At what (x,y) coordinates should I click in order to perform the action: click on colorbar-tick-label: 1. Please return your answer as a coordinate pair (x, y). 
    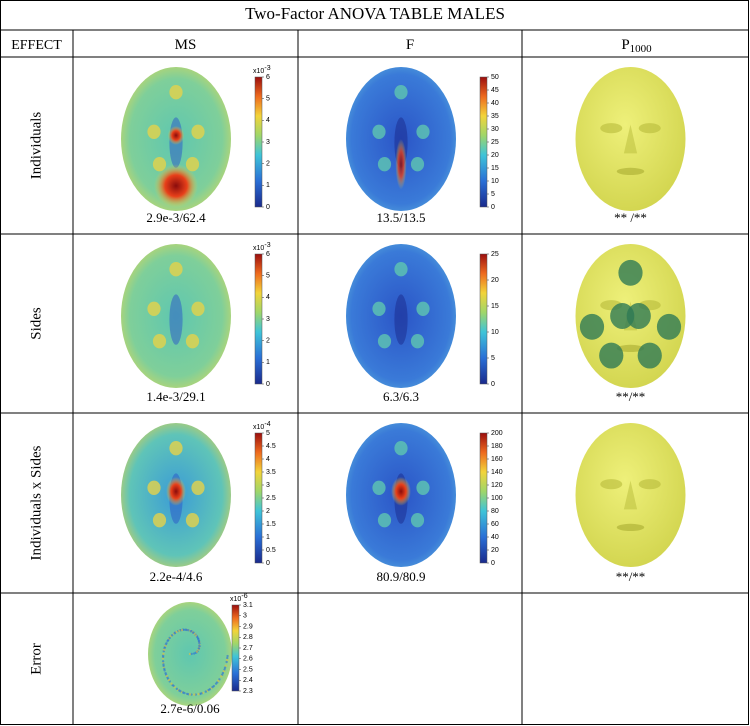
    Looking at the image, I should click on (268, 362).